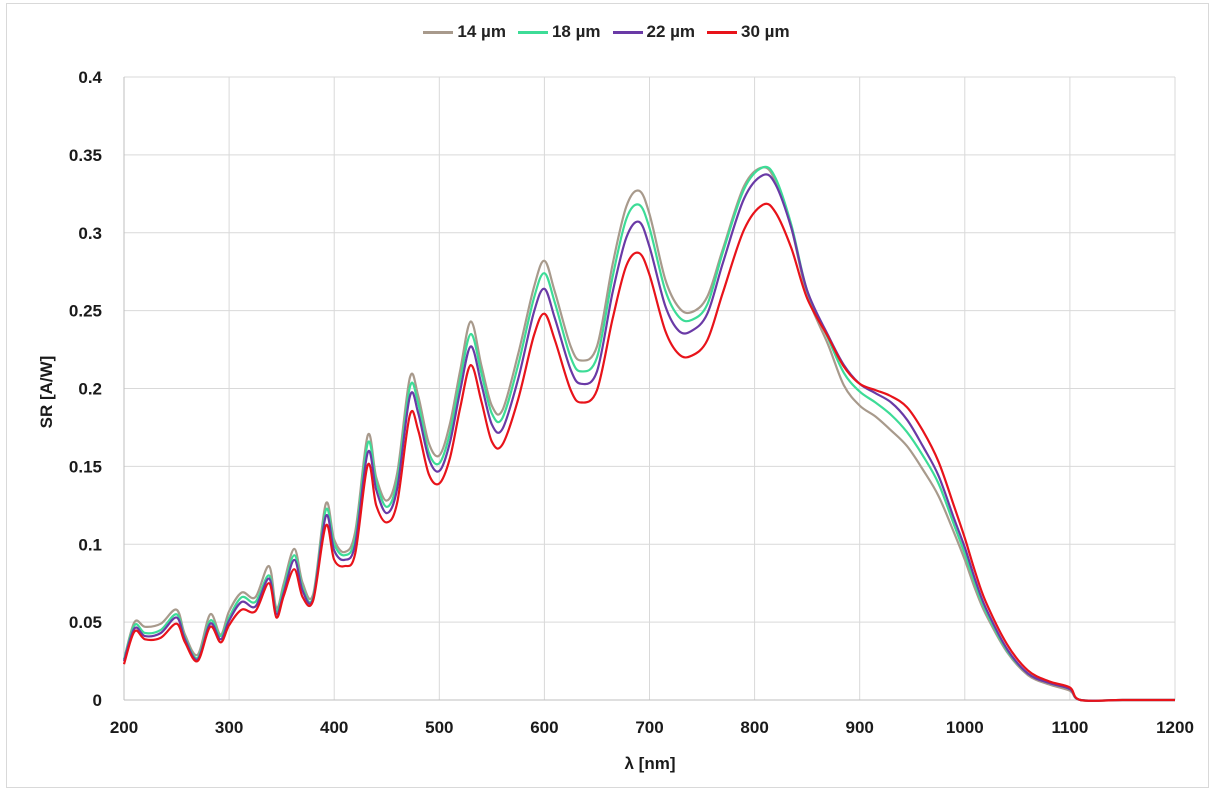 This screenshot has height=792, width=1213. I want to click on y-tick-label: 0.3, so click(90, 233).